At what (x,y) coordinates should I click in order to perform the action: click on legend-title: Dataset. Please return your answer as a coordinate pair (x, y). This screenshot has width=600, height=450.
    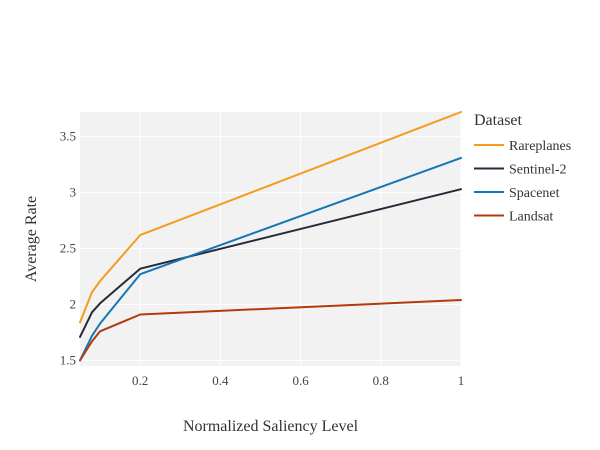
    Looking at the image, I should click on (498, 120).